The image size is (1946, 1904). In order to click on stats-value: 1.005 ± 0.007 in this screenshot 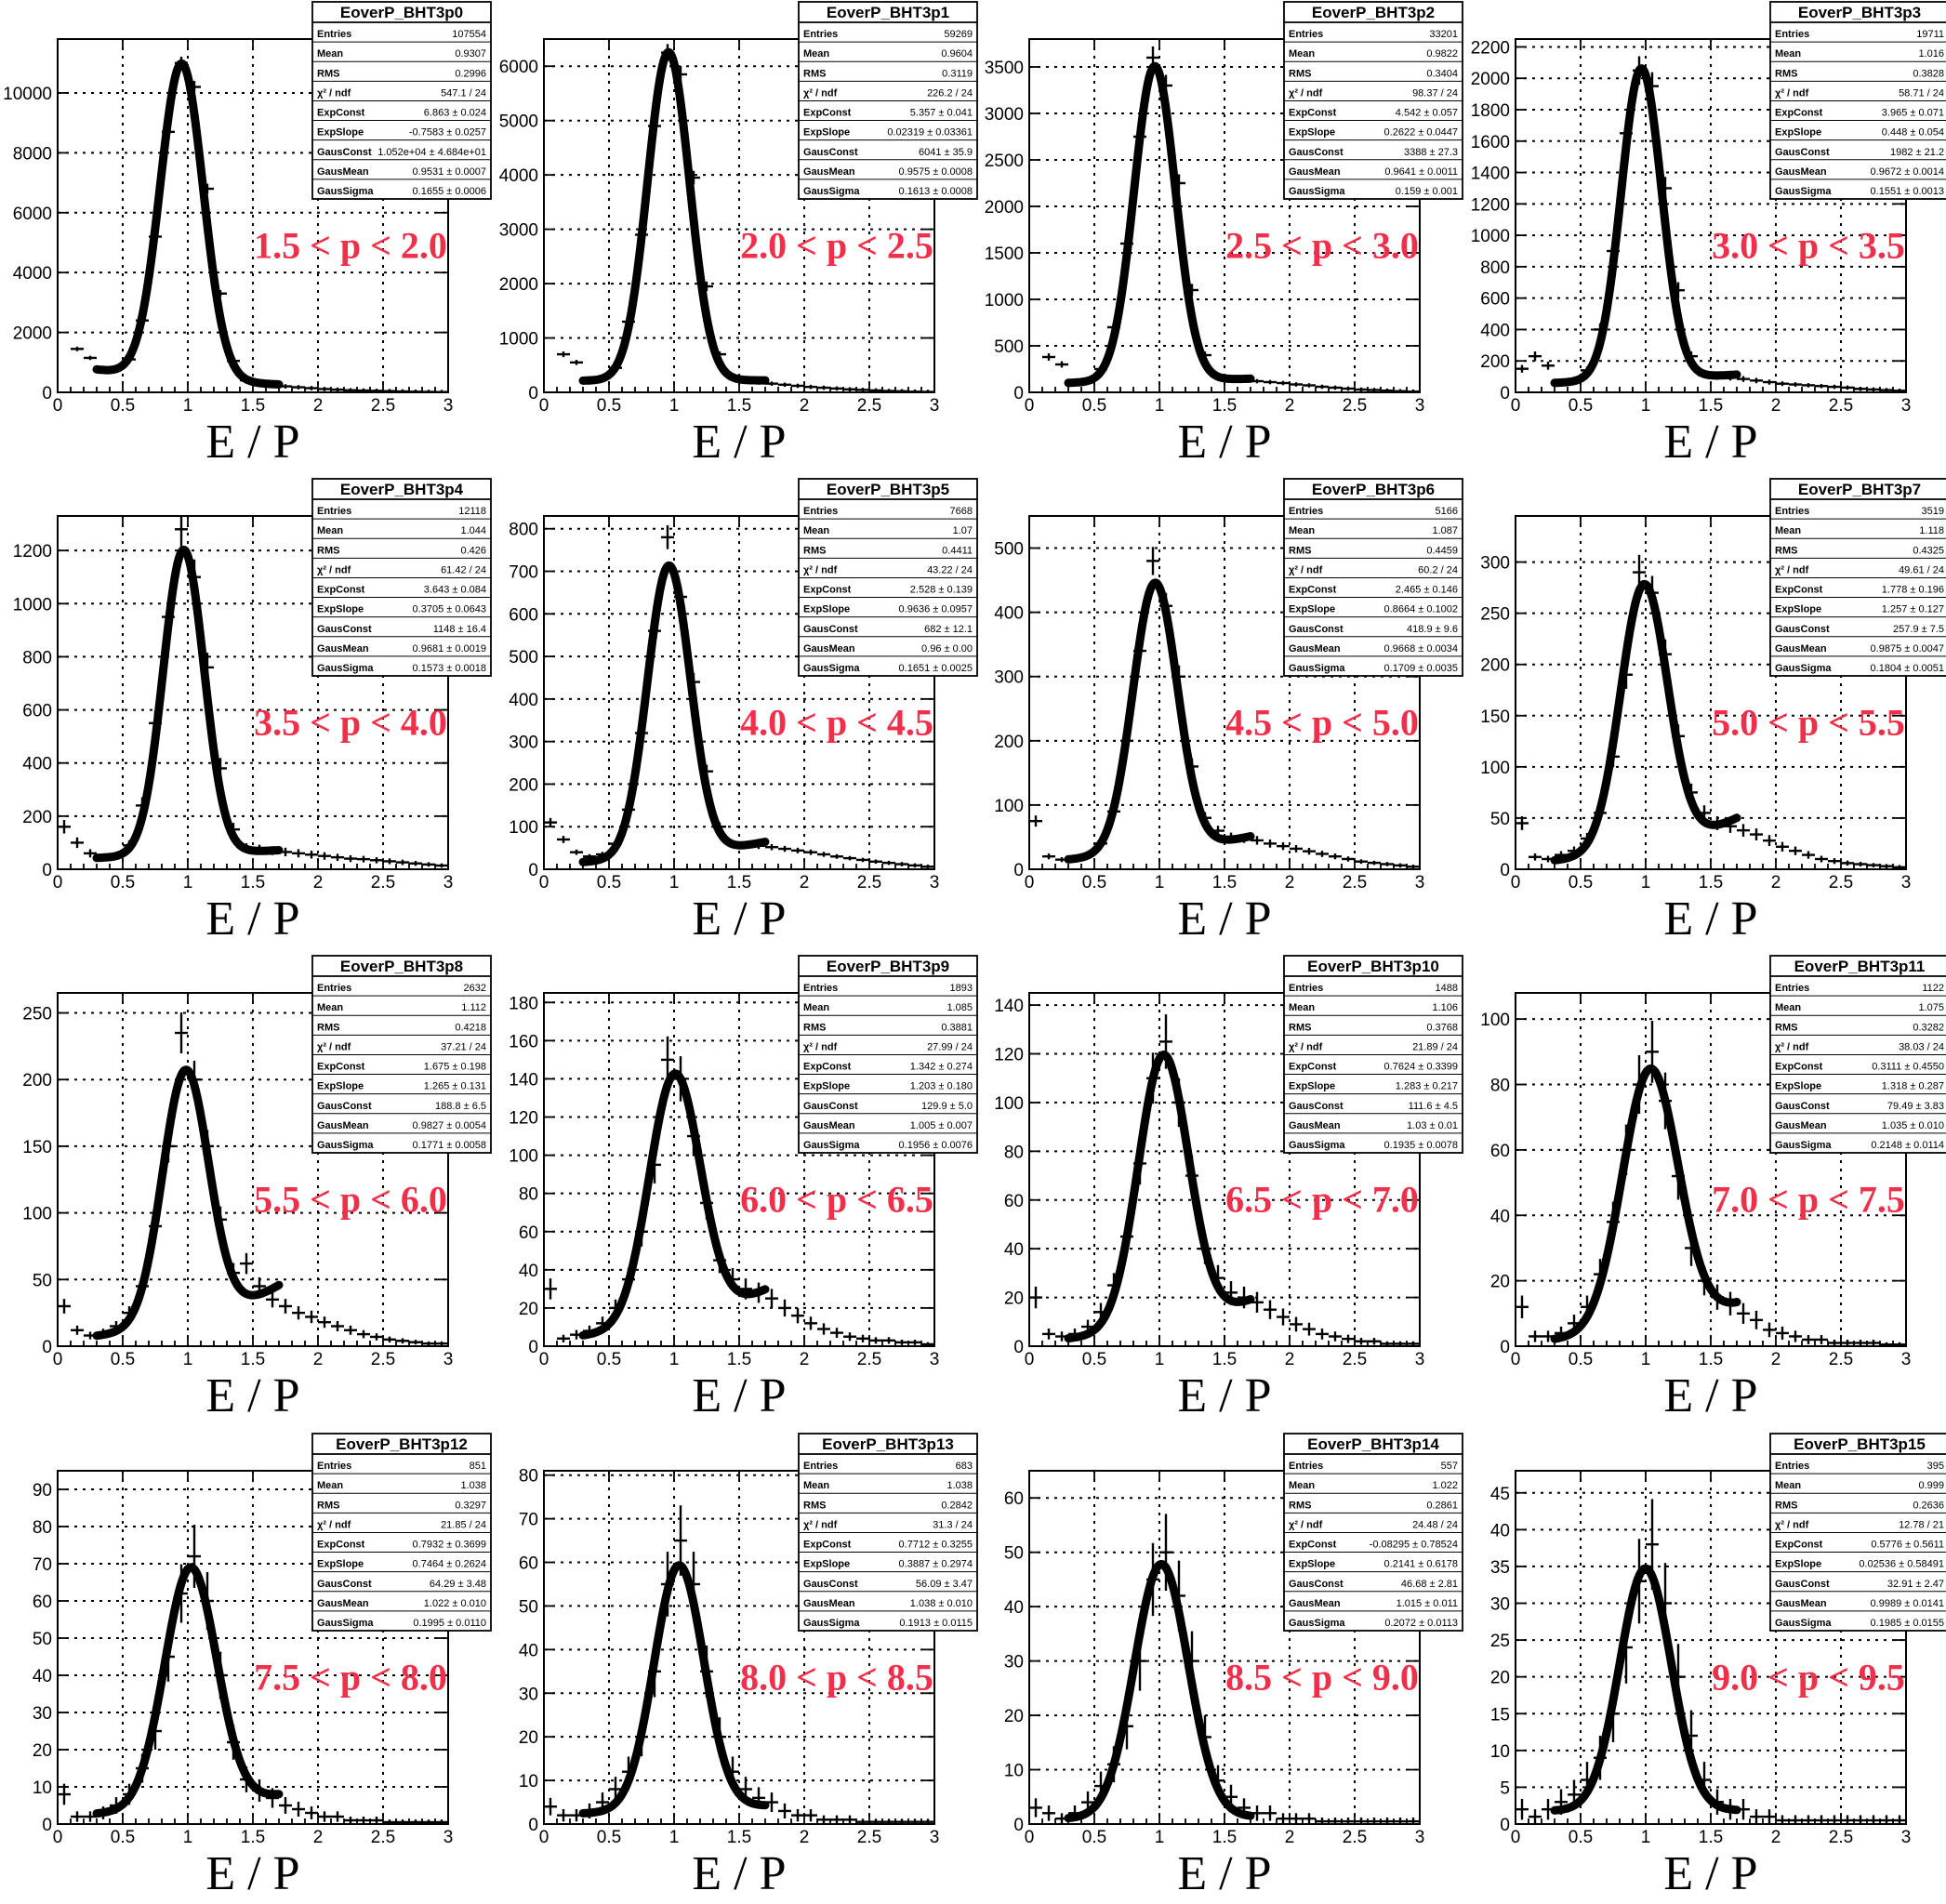, I will do `click(941, 1125)`.